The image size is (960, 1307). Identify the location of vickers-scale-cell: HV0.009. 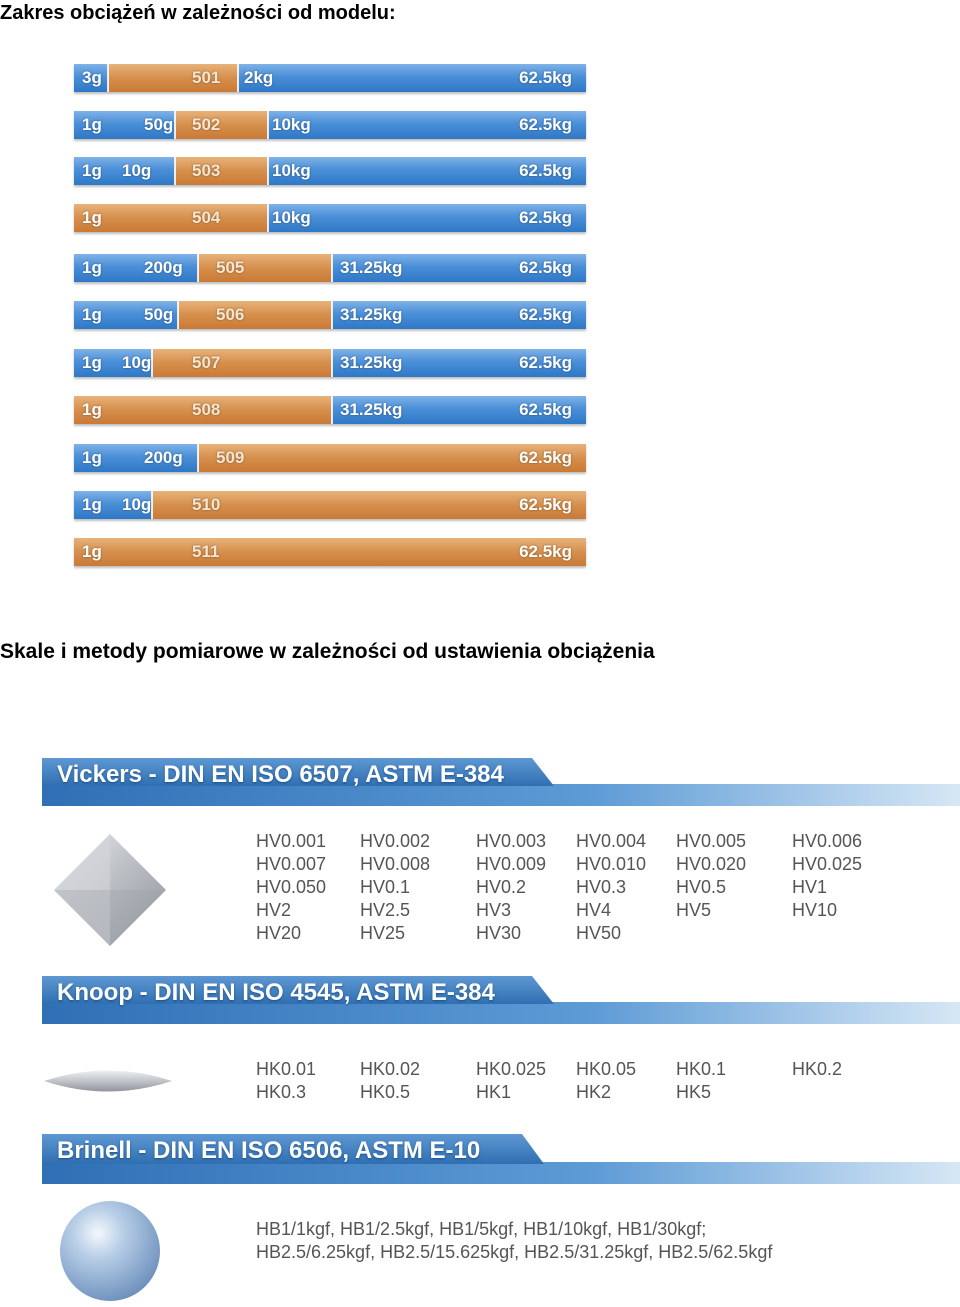
(511, 864).